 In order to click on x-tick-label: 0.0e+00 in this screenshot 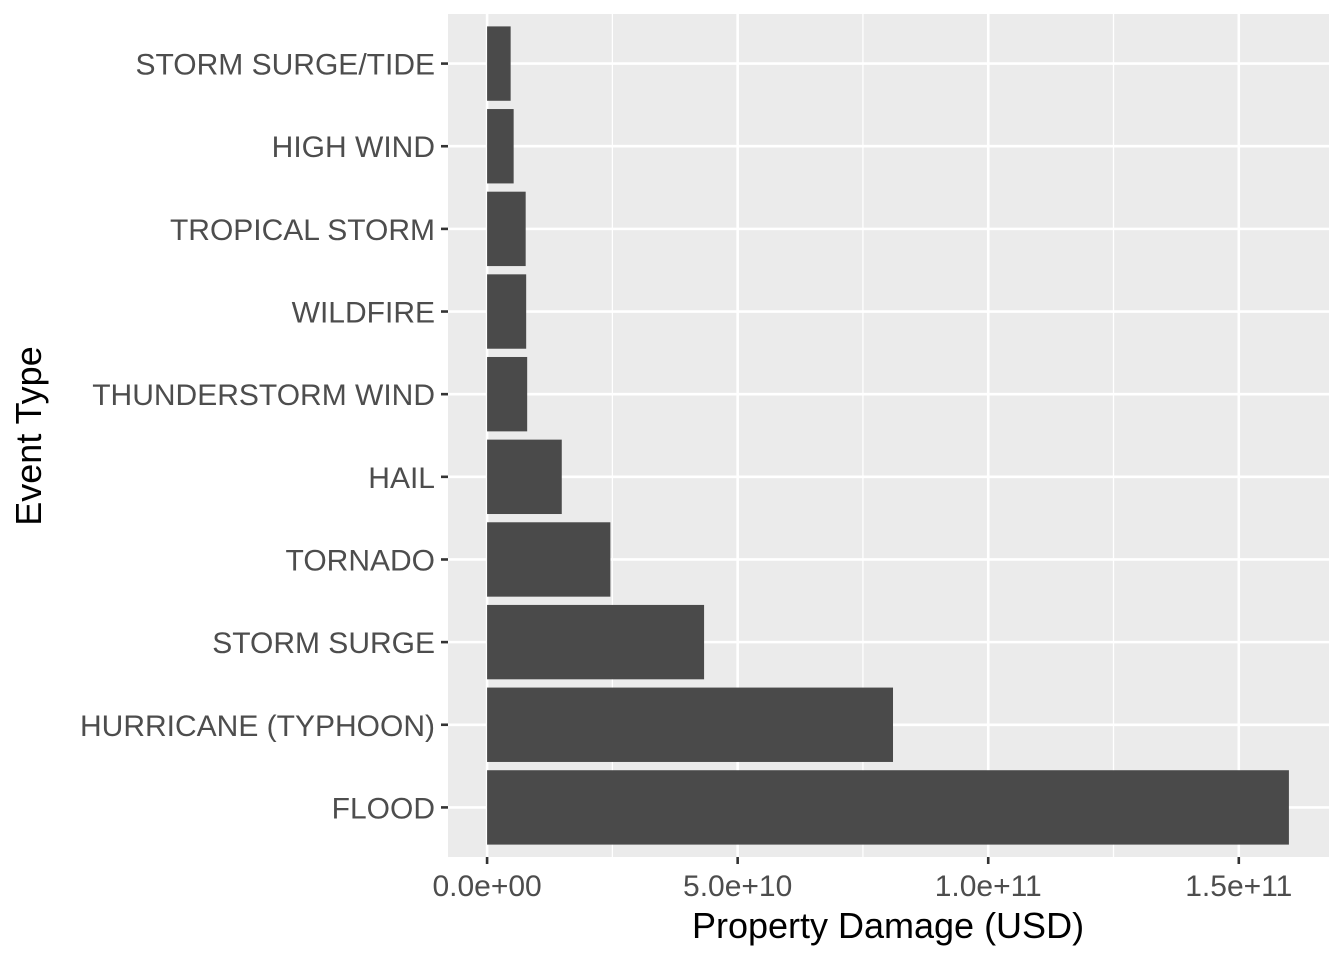, I will do `click(486, 886)`.